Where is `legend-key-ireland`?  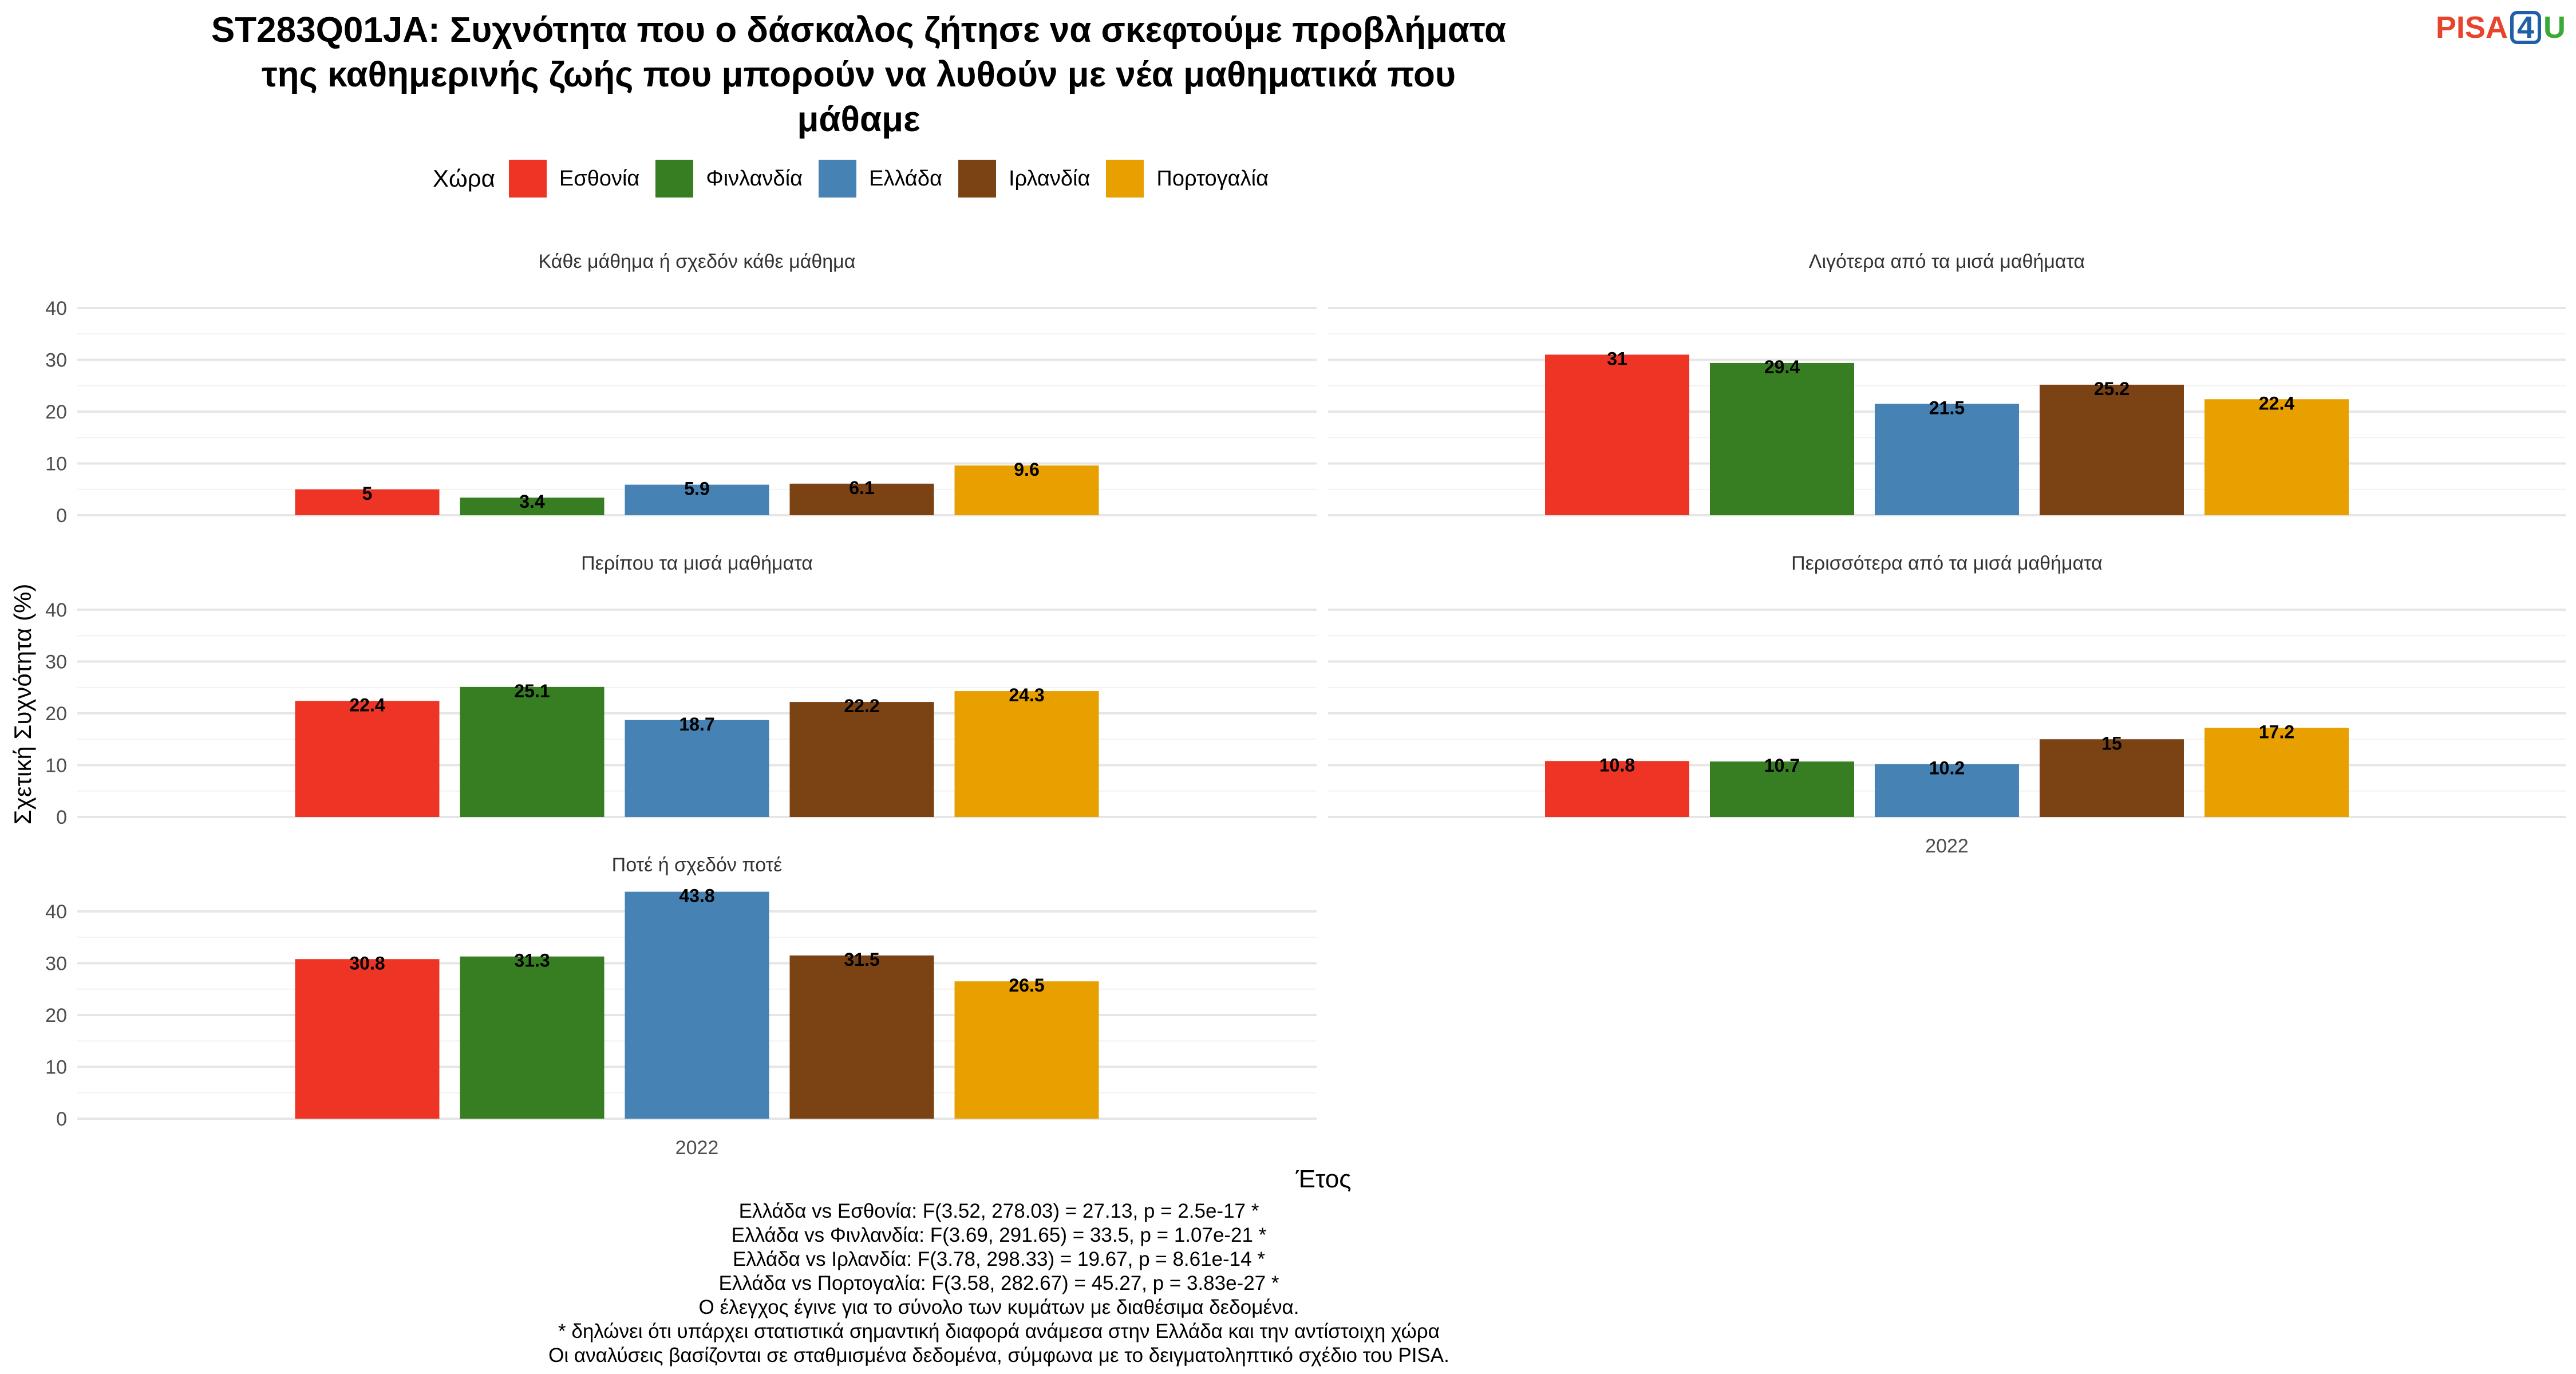 legend-key-ireland is located at coordinates (977, 179).